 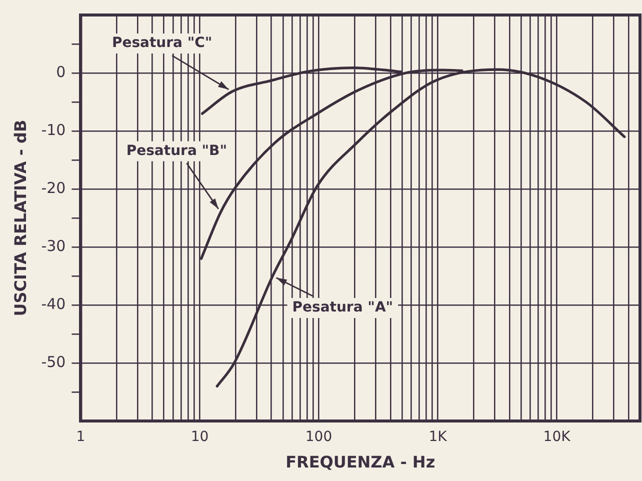 What do you see at coordinates (162, 43) in the screenshot?
I see `text: Pesatura "C"` at bounding box center [162, 43].